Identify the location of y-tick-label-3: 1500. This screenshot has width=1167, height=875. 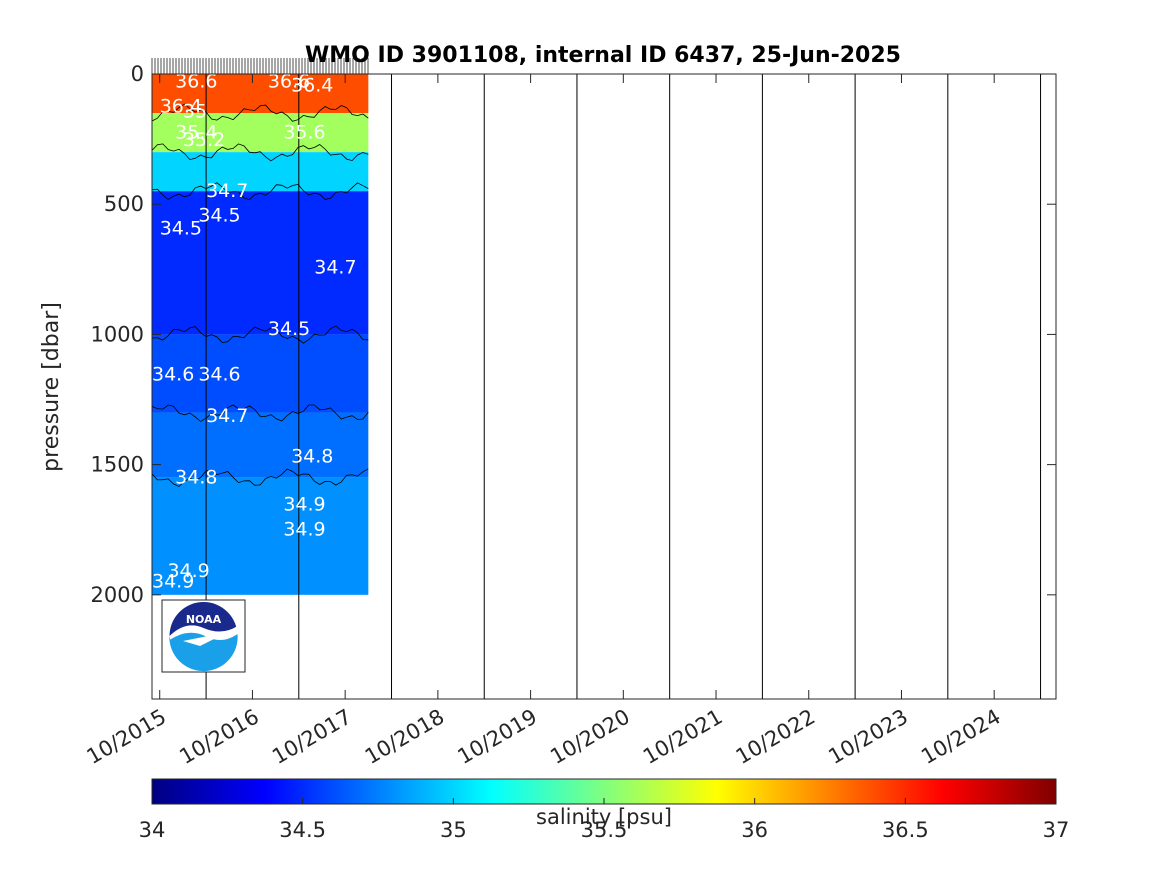
(117, 465).